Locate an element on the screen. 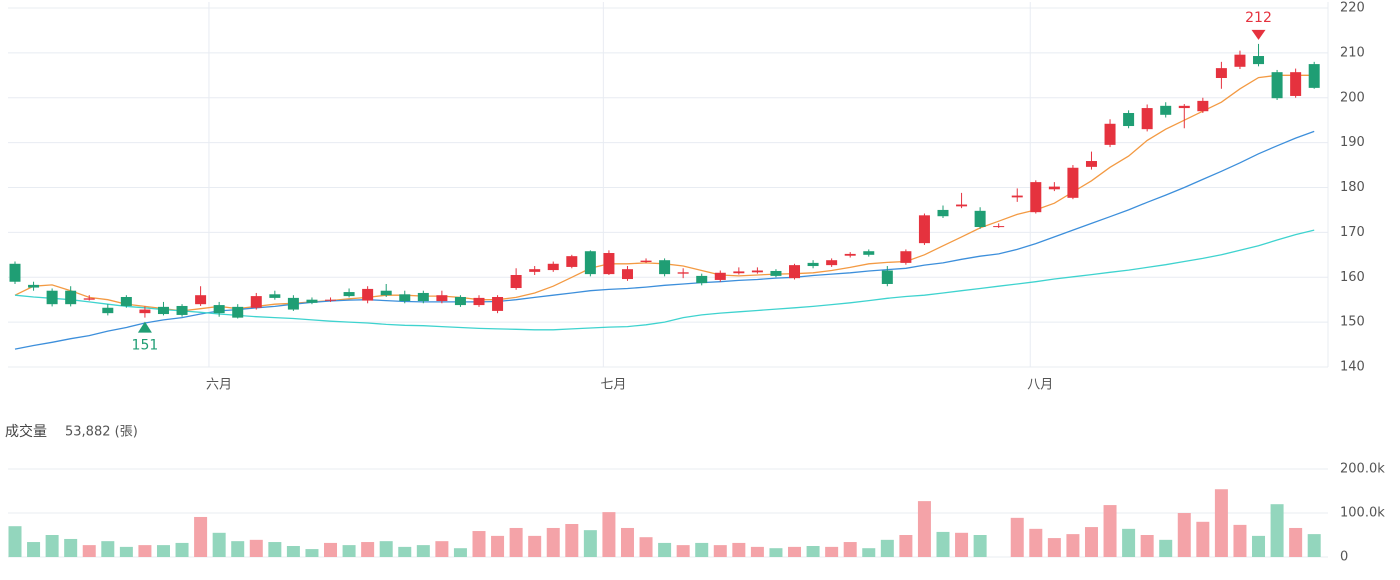  x-tick-label: 六月 is located at coordinates (219, 385).